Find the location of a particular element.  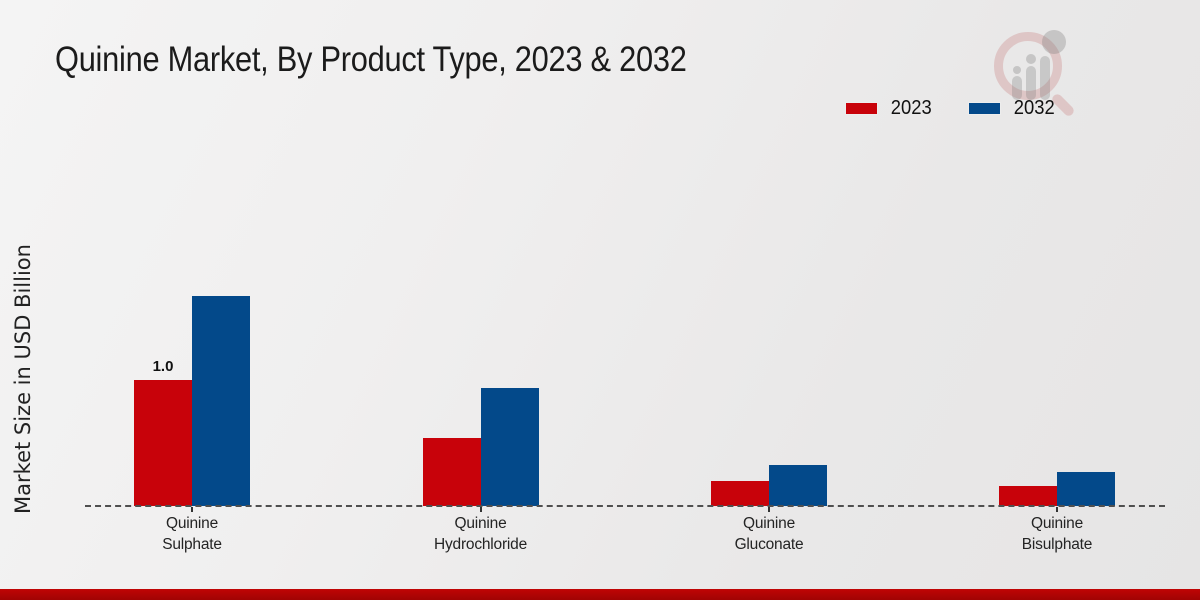

legend-label-2032: 2032 is located at coordinates (1034, 108).